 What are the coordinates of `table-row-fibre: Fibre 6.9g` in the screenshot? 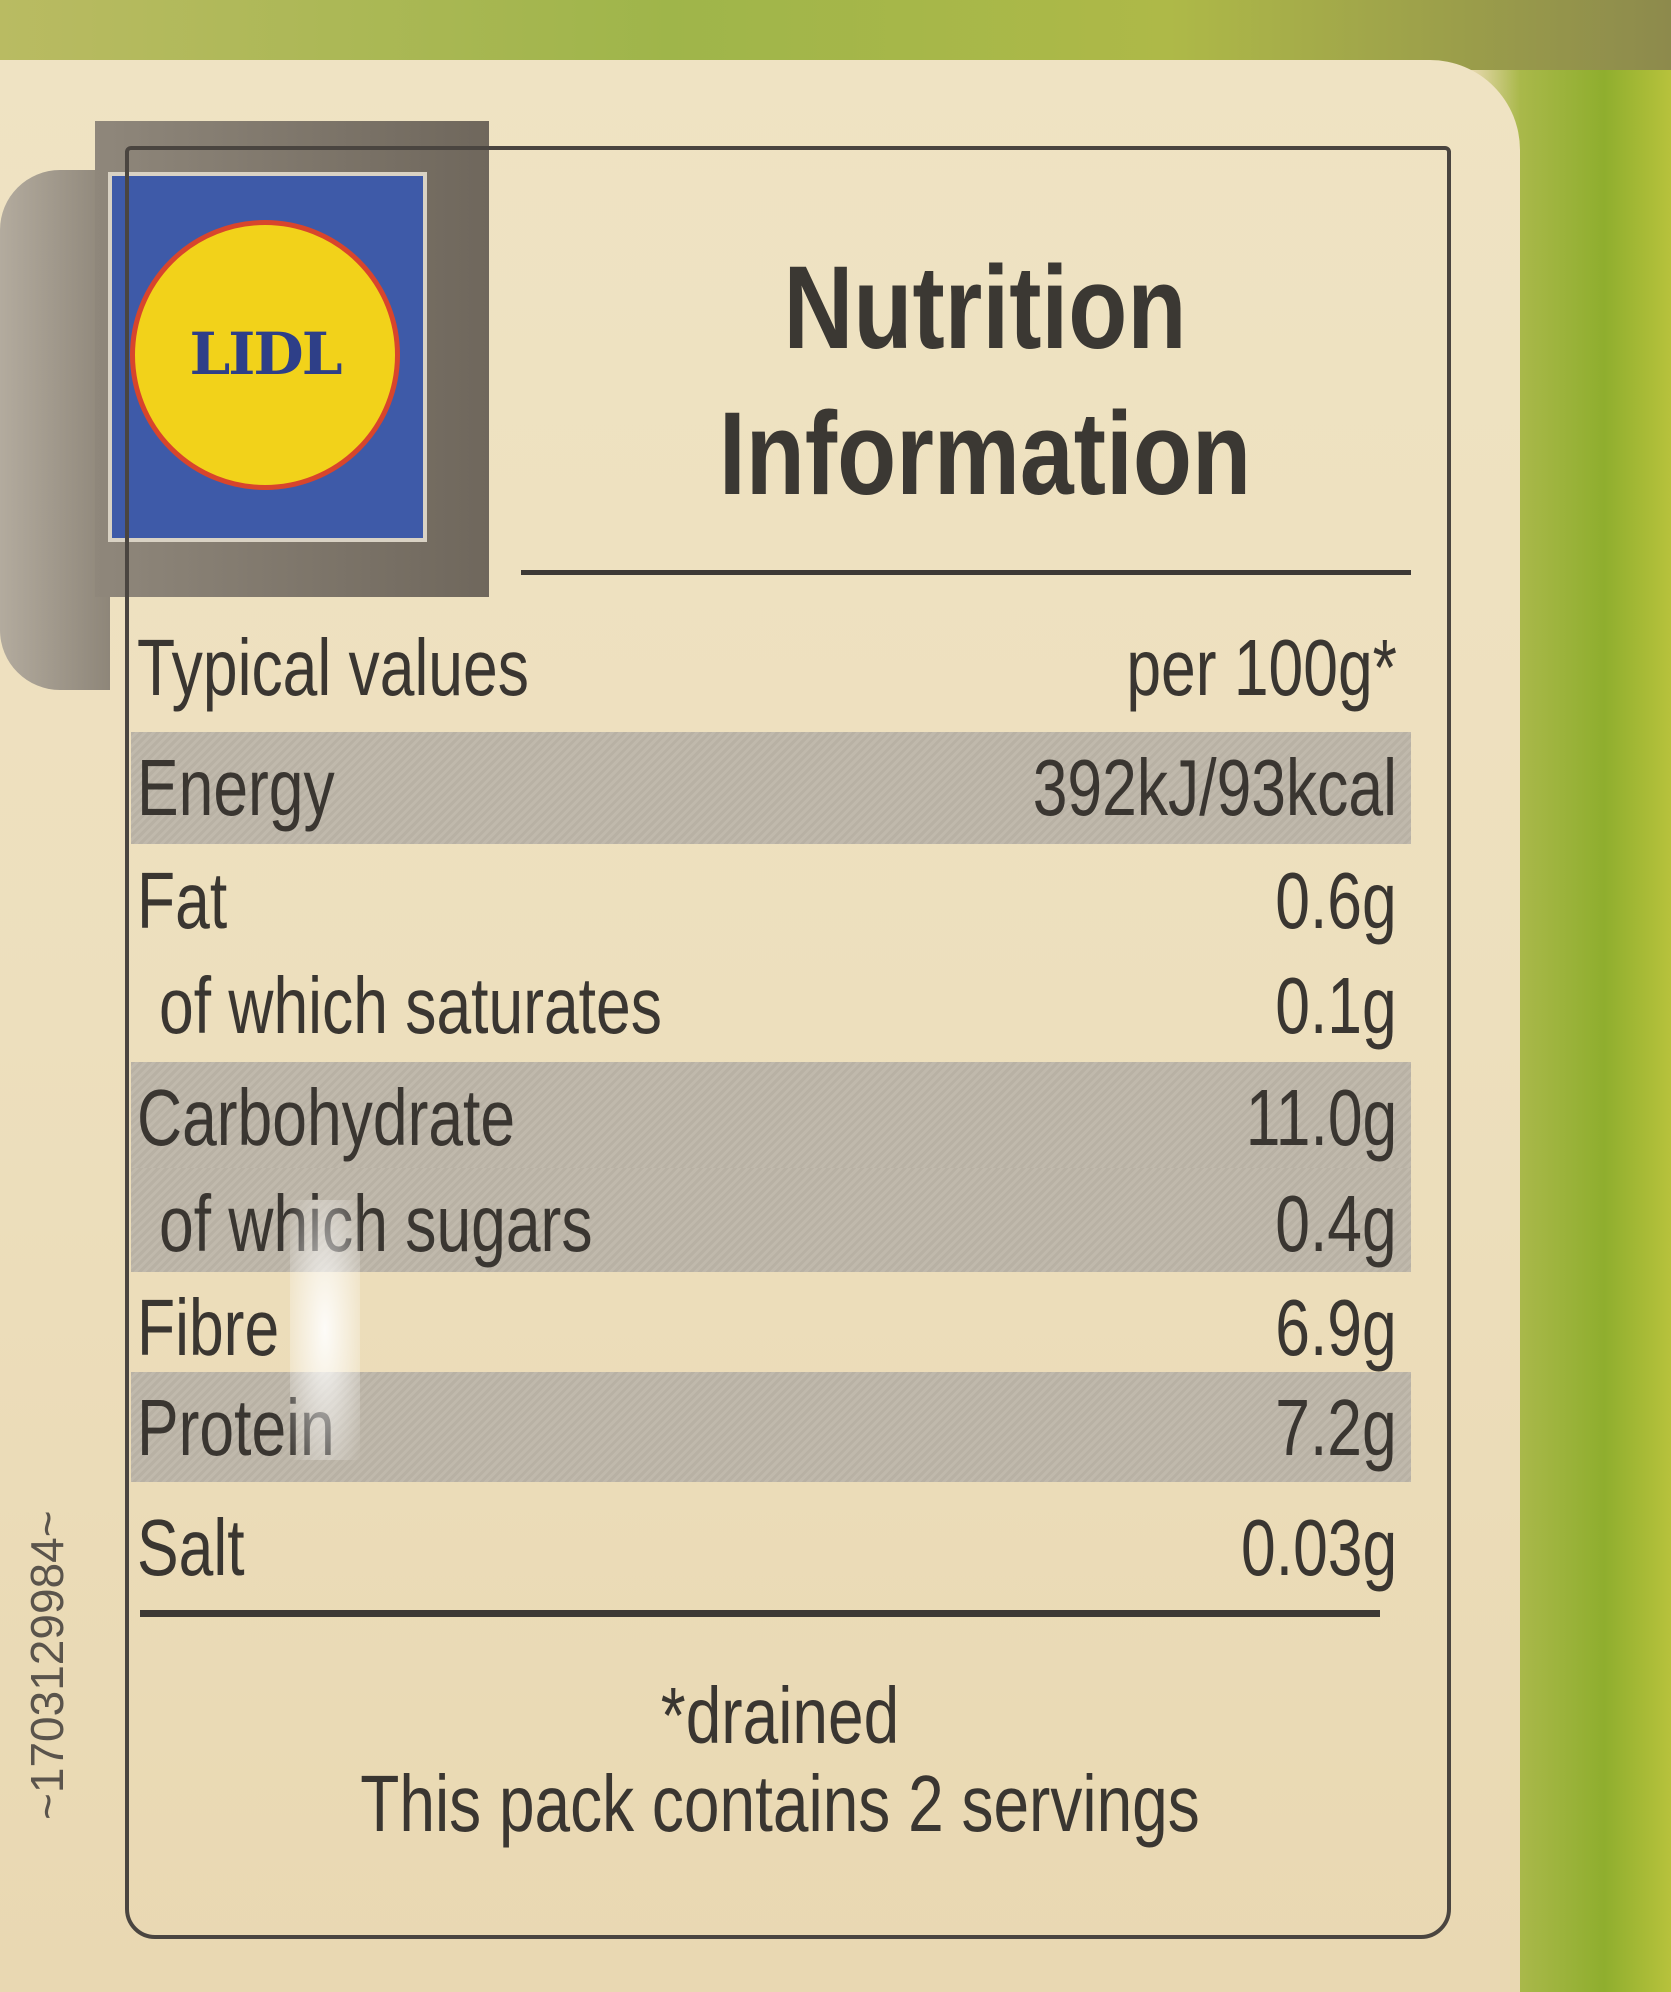 It's located at (771, 1328).